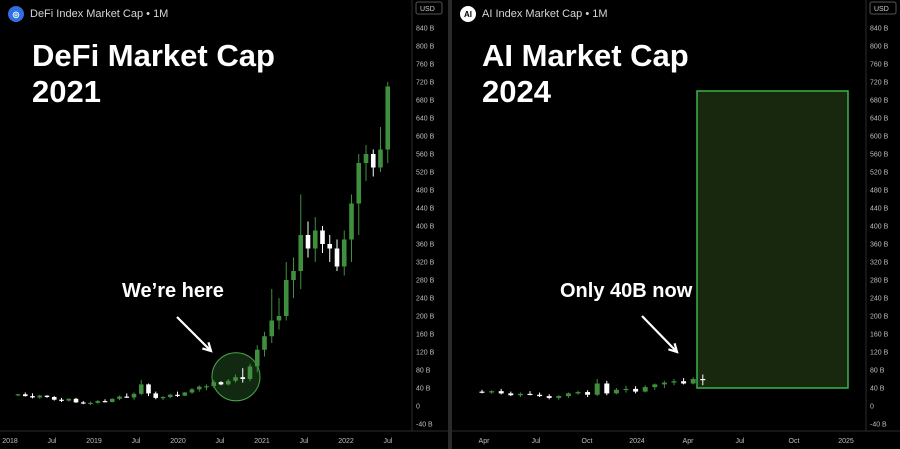 The image size is (900, 449). Describe the element at coordinates (425, 317) in the screenshot. I see `y-tick-label: 200 B` at that location.